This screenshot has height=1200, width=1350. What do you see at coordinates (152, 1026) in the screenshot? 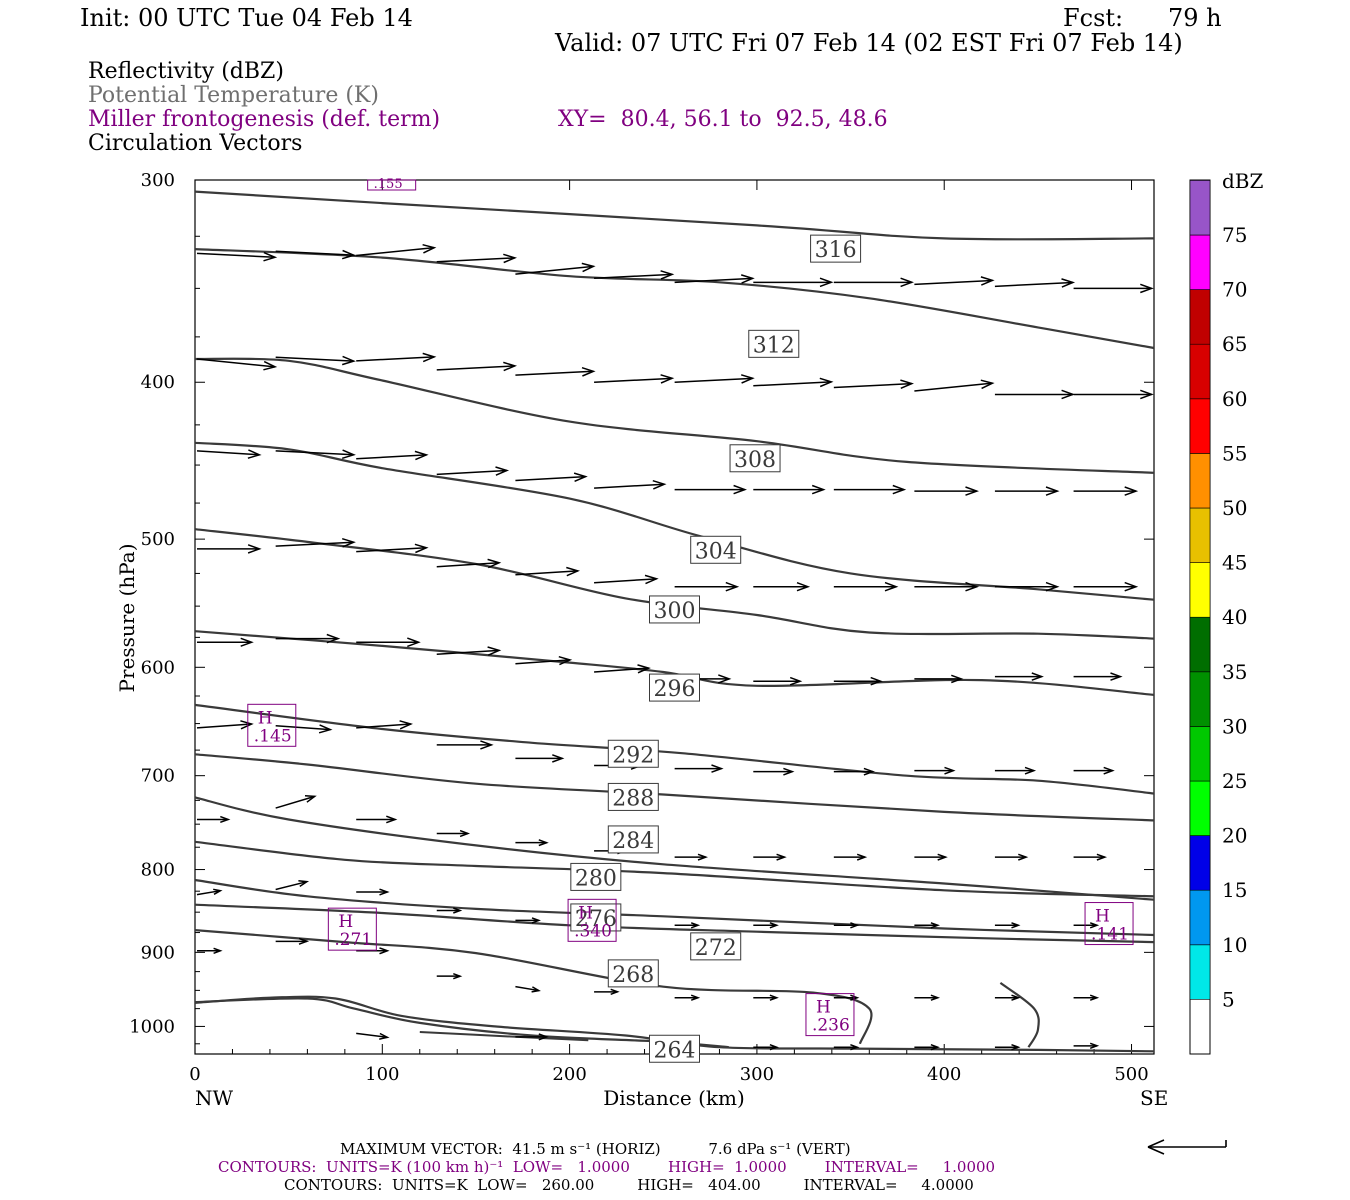
I see `y-tick-label: 1000` at bounding box center [152, 1026].